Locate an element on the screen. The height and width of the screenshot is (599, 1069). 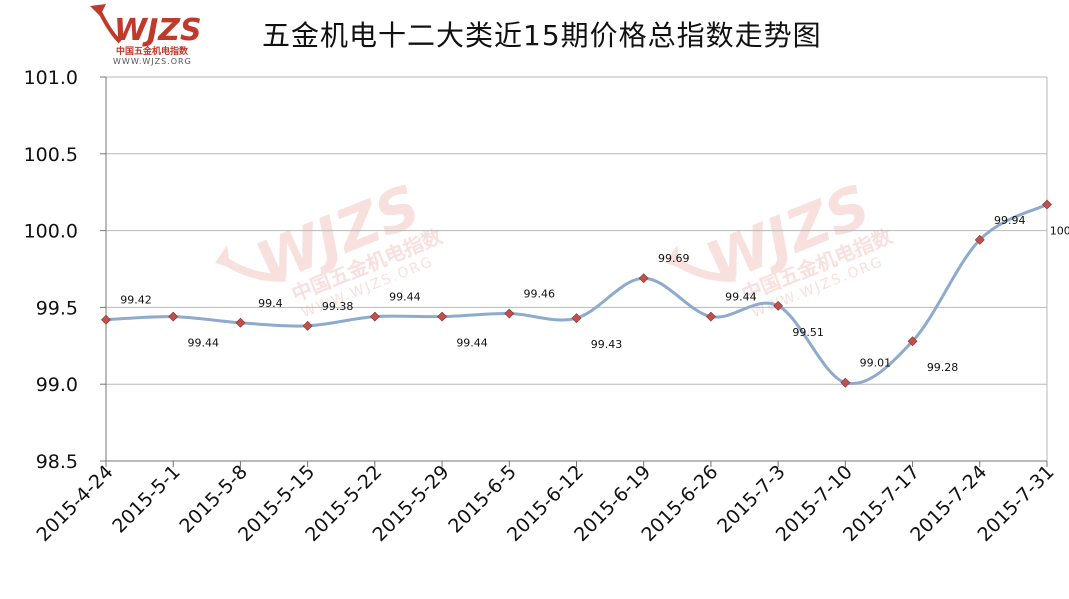
data-label: 99.42 is located at coordinates (136, 300).